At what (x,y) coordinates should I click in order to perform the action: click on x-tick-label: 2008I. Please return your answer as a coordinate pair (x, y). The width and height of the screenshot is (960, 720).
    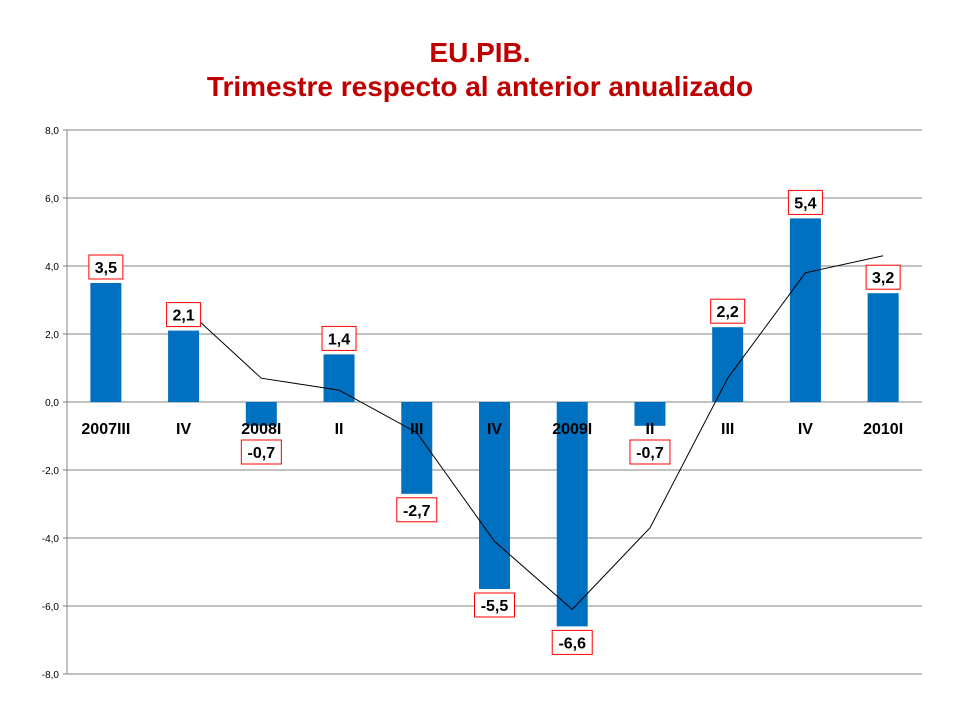
    Looking at the image, I should click on (261, 429).